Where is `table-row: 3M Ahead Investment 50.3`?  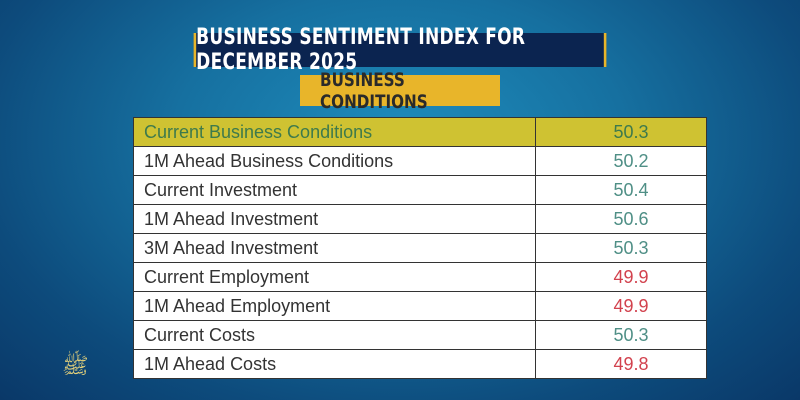 table-row: 3M Ahead Investment 50.3 is located at coordinates (420, 248).